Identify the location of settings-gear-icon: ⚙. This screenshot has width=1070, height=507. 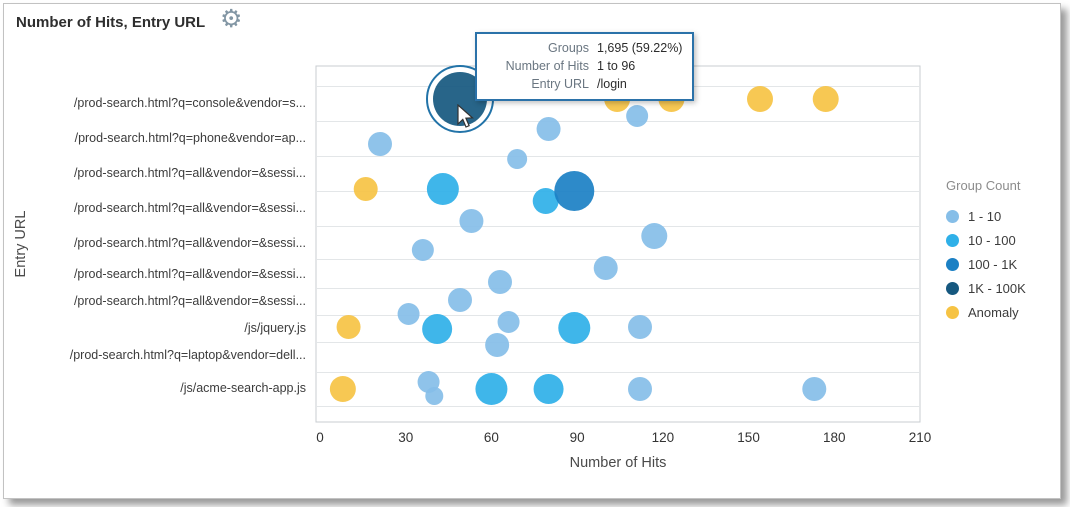
(231, 19).